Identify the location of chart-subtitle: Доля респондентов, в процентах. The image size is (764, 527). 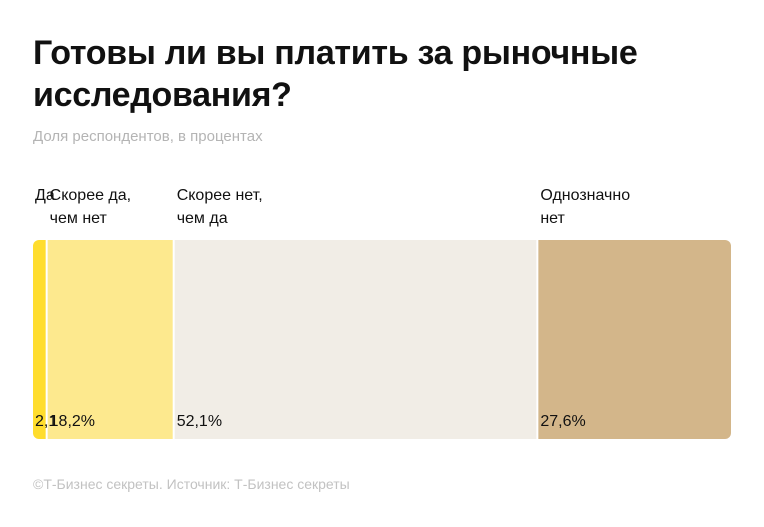
(148, 136).